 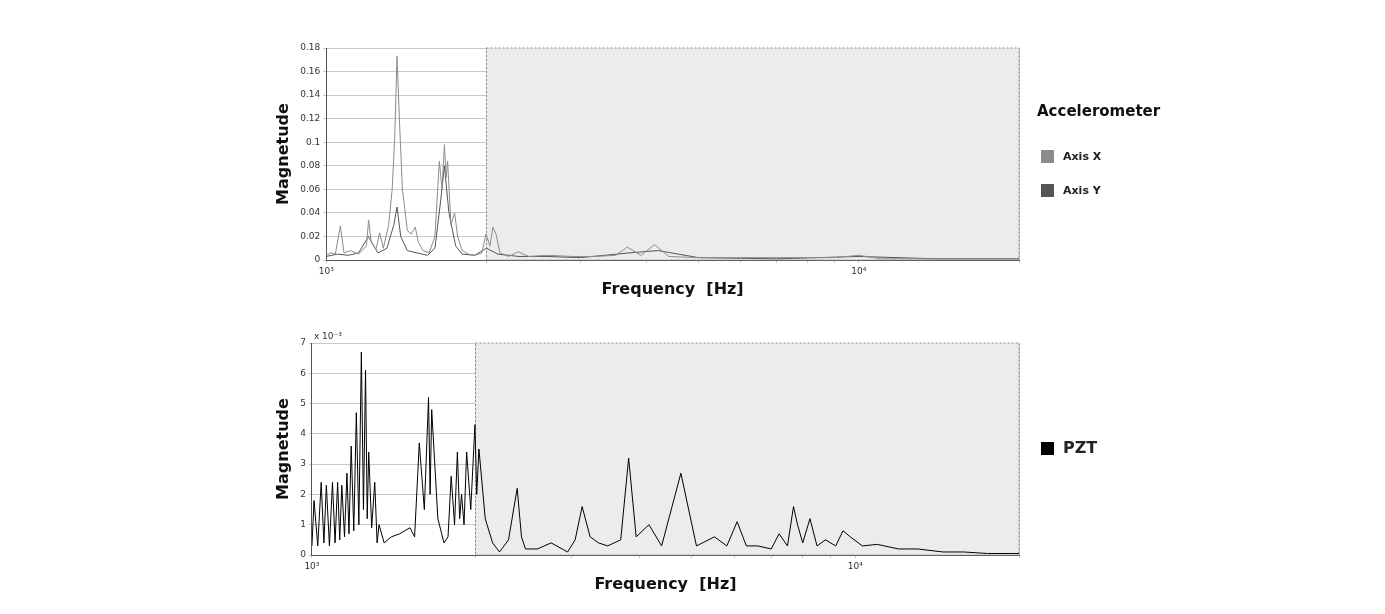 I want to click on y-tick-label: 0.14, so click(x=310, y=94).